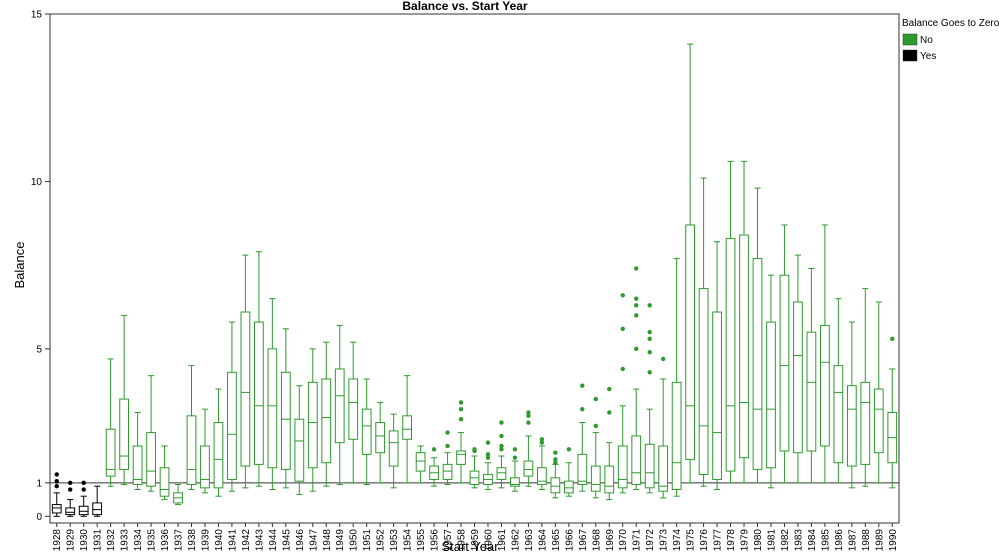 This screenshot has width=999, height=555. I want to click on x-tick-label: 1985, so click(825, 540).